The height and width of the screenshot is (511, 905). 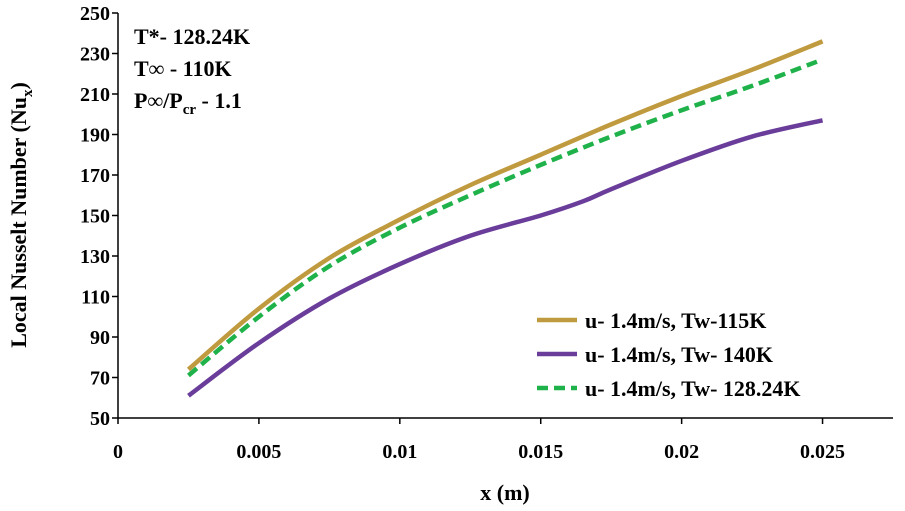 I want to click on y-tick-label: 130, so click(x=95, y=257).